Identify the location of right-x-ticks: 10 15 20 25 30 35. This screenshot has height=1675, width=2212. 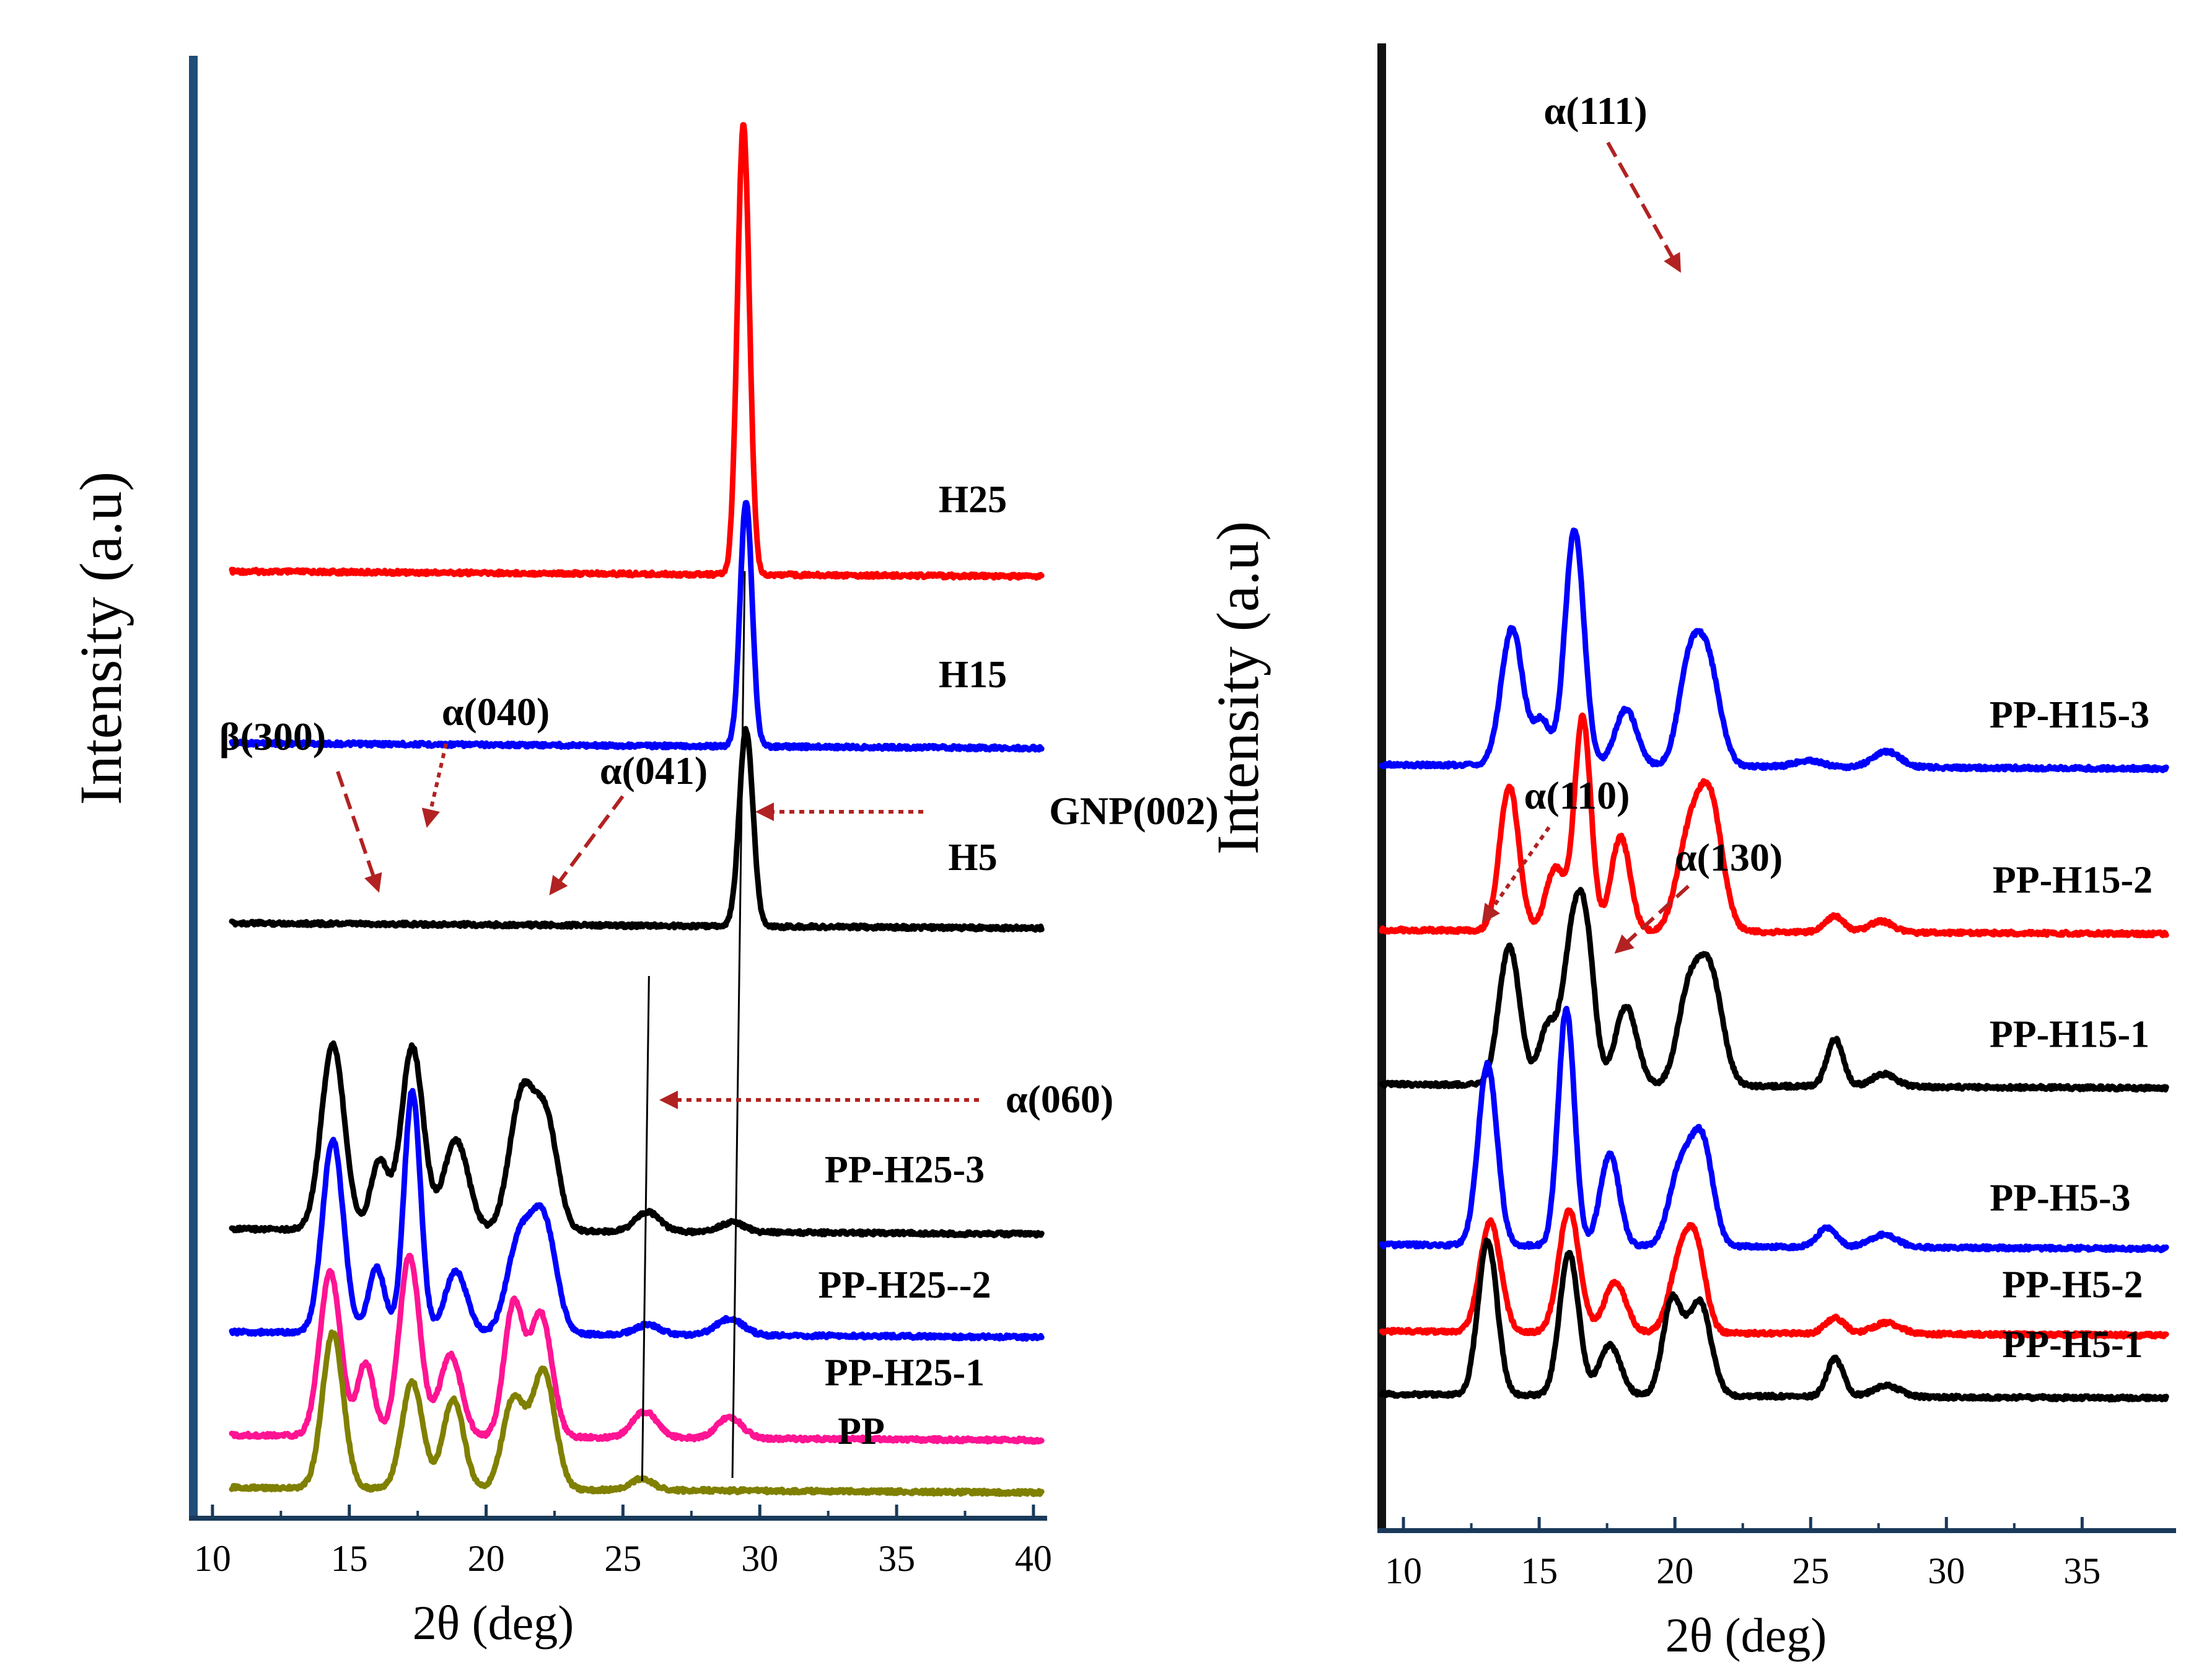
(1742, 1554).